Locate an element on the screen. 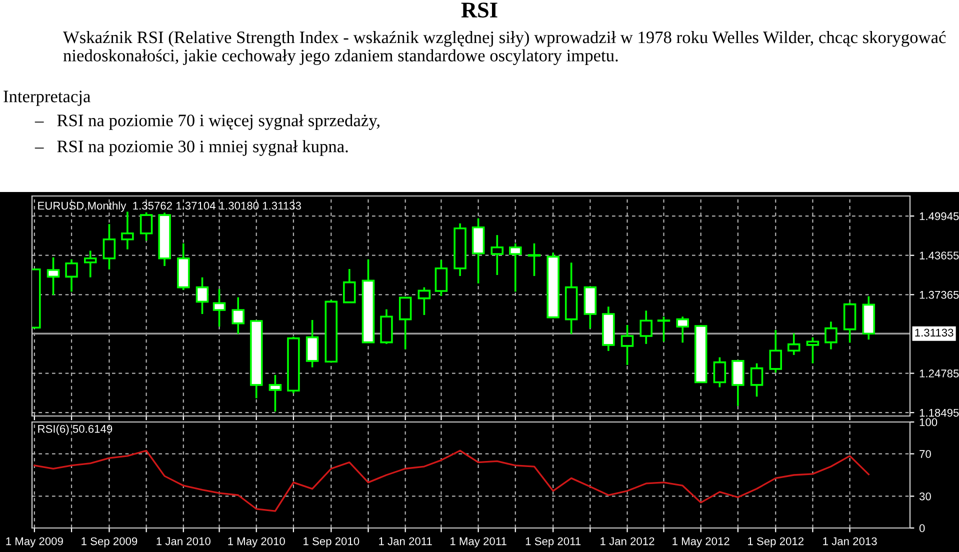  x-tick-label: 1 Jan 2012 is located at coordinates (627, 541).